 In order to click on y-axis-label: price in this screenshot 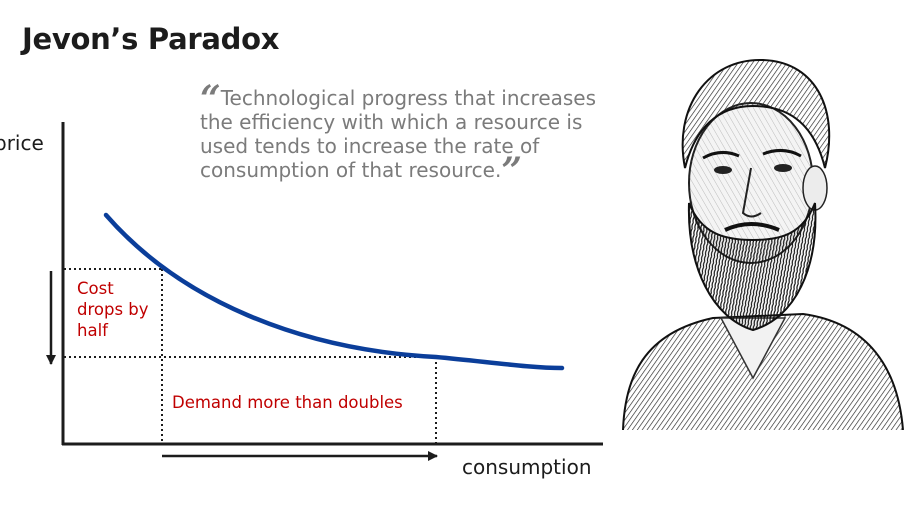, I will do `click(22, 143)`.